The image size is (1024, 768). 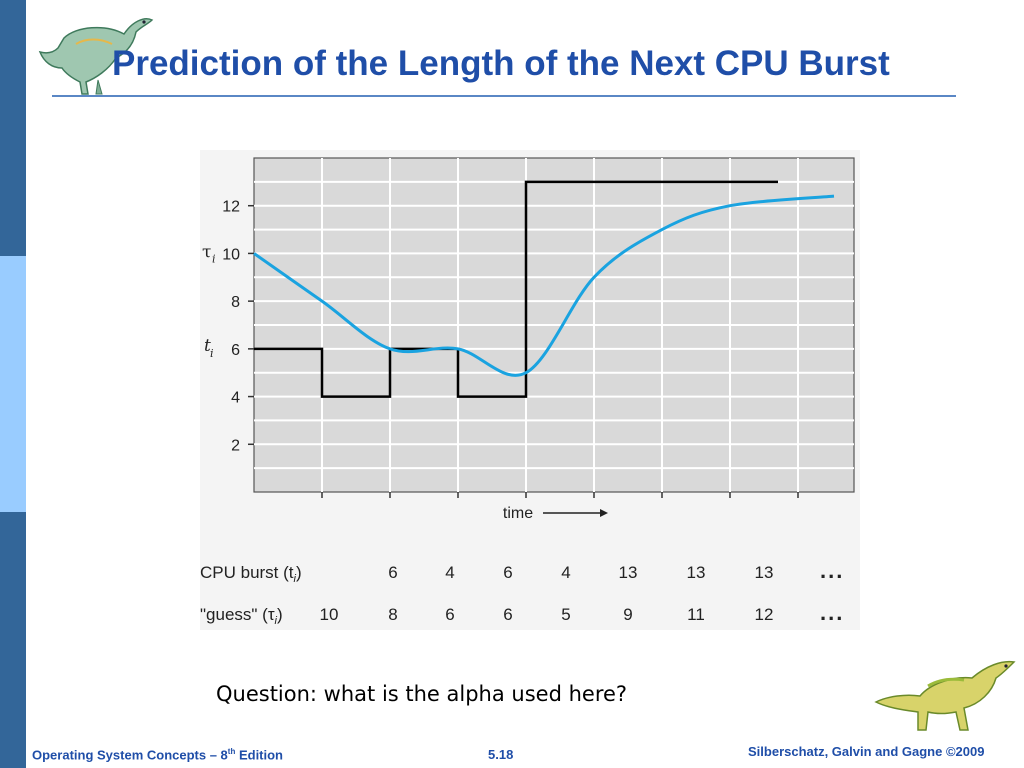 I want to click on y-axis-label-burst-sub: i, so click(x=212, y=353).